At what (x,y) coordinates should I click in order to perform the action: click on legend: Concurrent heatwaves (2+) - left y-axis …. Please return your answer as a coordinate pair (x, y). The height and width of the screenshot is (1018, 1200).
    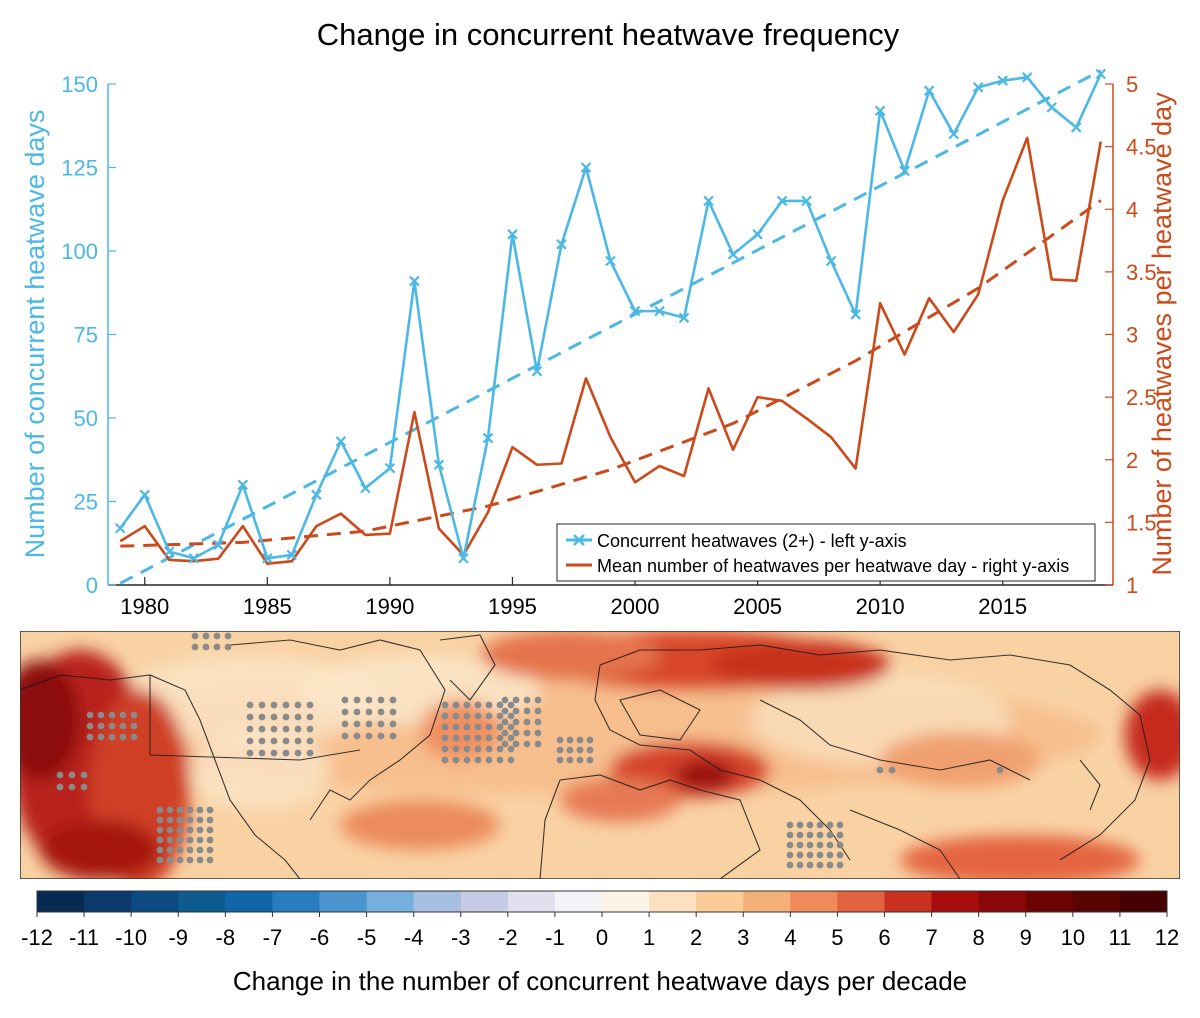
    Looking at the image, I should click on (826, 552).